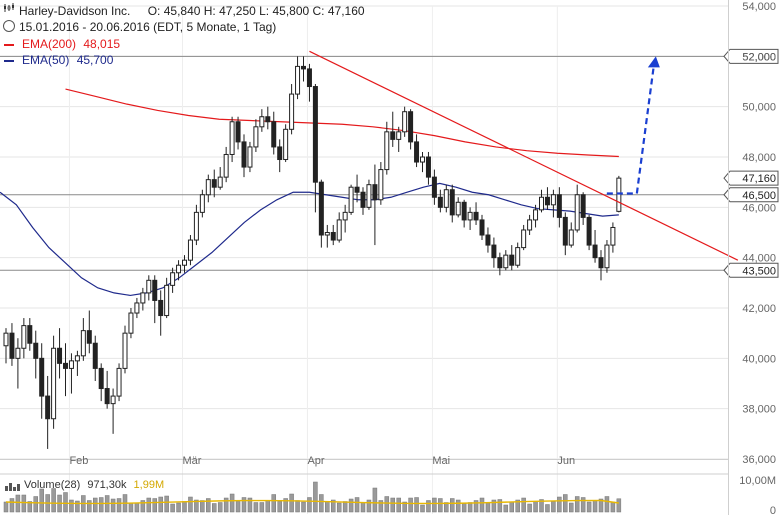 The height and width of the screenshot is (515, 780). What do you see at coordinates (653, 62) in the screenshot?
I see `projection-arrowhead` at bounding box center [653, 62].